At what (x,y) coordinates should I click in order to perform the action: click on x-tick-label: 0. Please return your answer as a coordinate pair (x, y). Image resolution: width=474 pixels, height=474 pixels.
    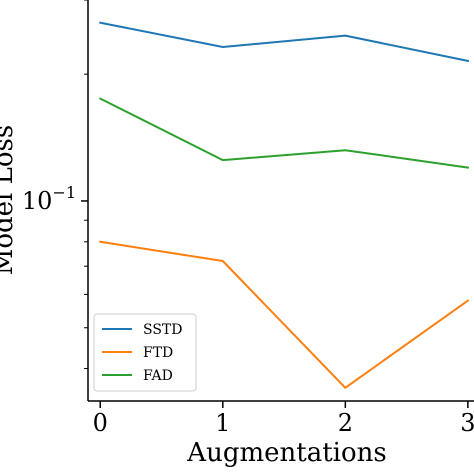
    Looking at the image, I should click on (100, 423).